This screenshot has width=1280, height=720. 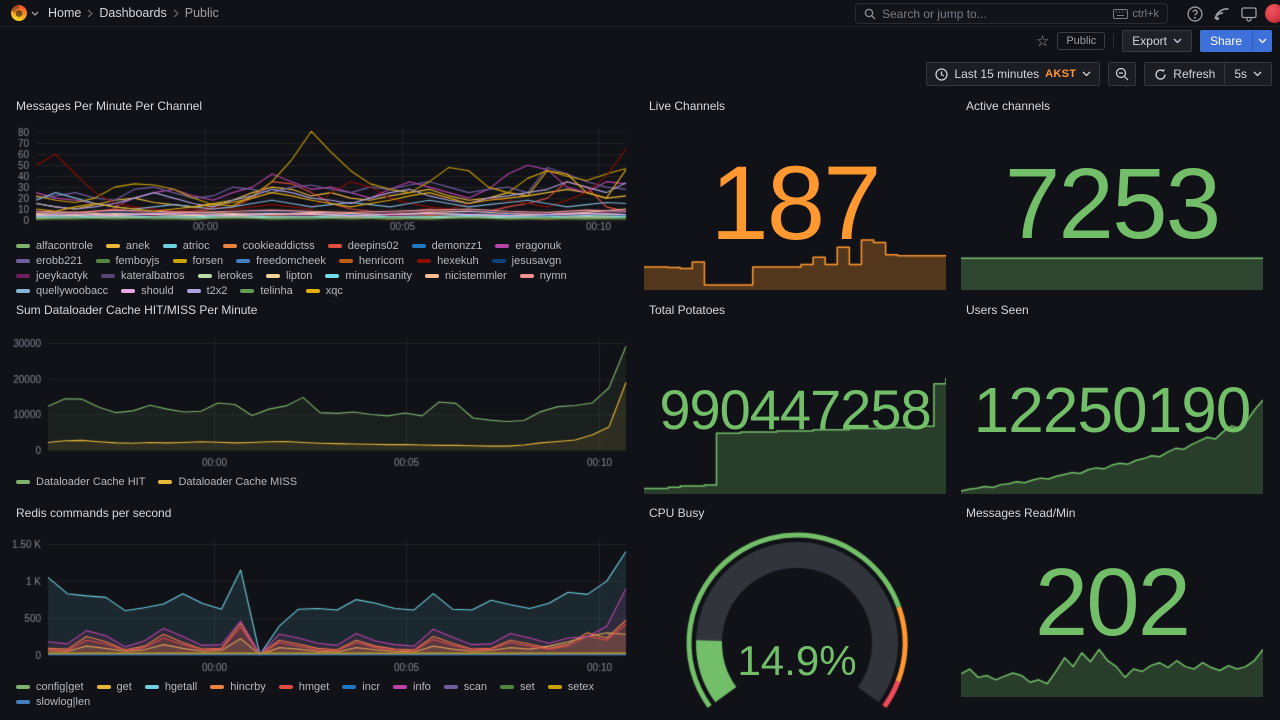 What do you see at coordinates (1042, 41) in the screenshot?
I see `favorite-star-icon: ☆` at bounding box center [1042, 41].